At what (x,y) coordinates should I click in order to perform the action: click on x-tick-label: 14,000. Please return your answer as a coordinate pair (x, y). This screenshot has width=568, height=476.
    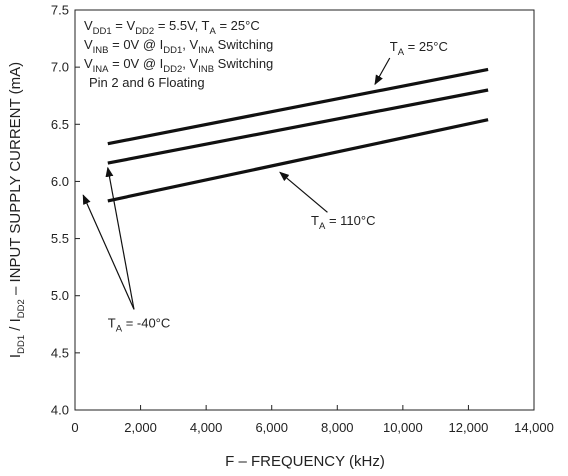
    Looking at the image, I should click on (534, 427).